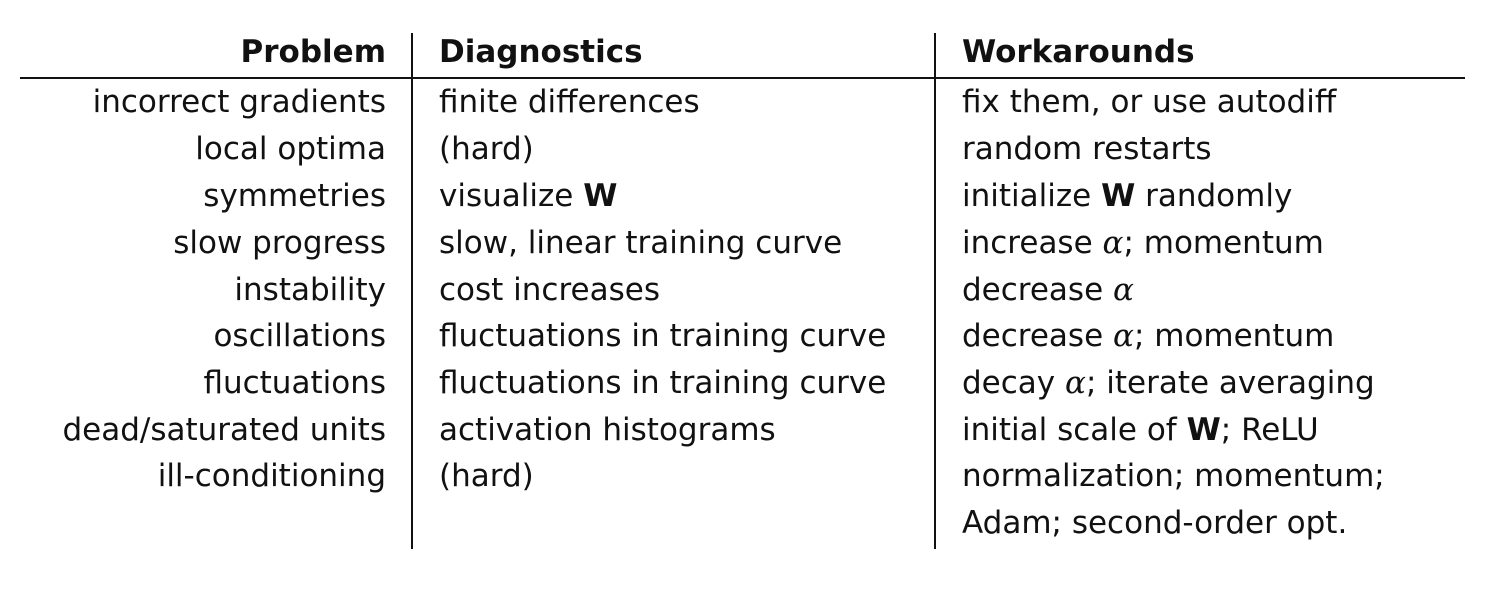 This screenshot has width=1496, height=590. Describe the element at coordinates (313, 52) in the screenshot. I see `header-problem: Problem` at that location.